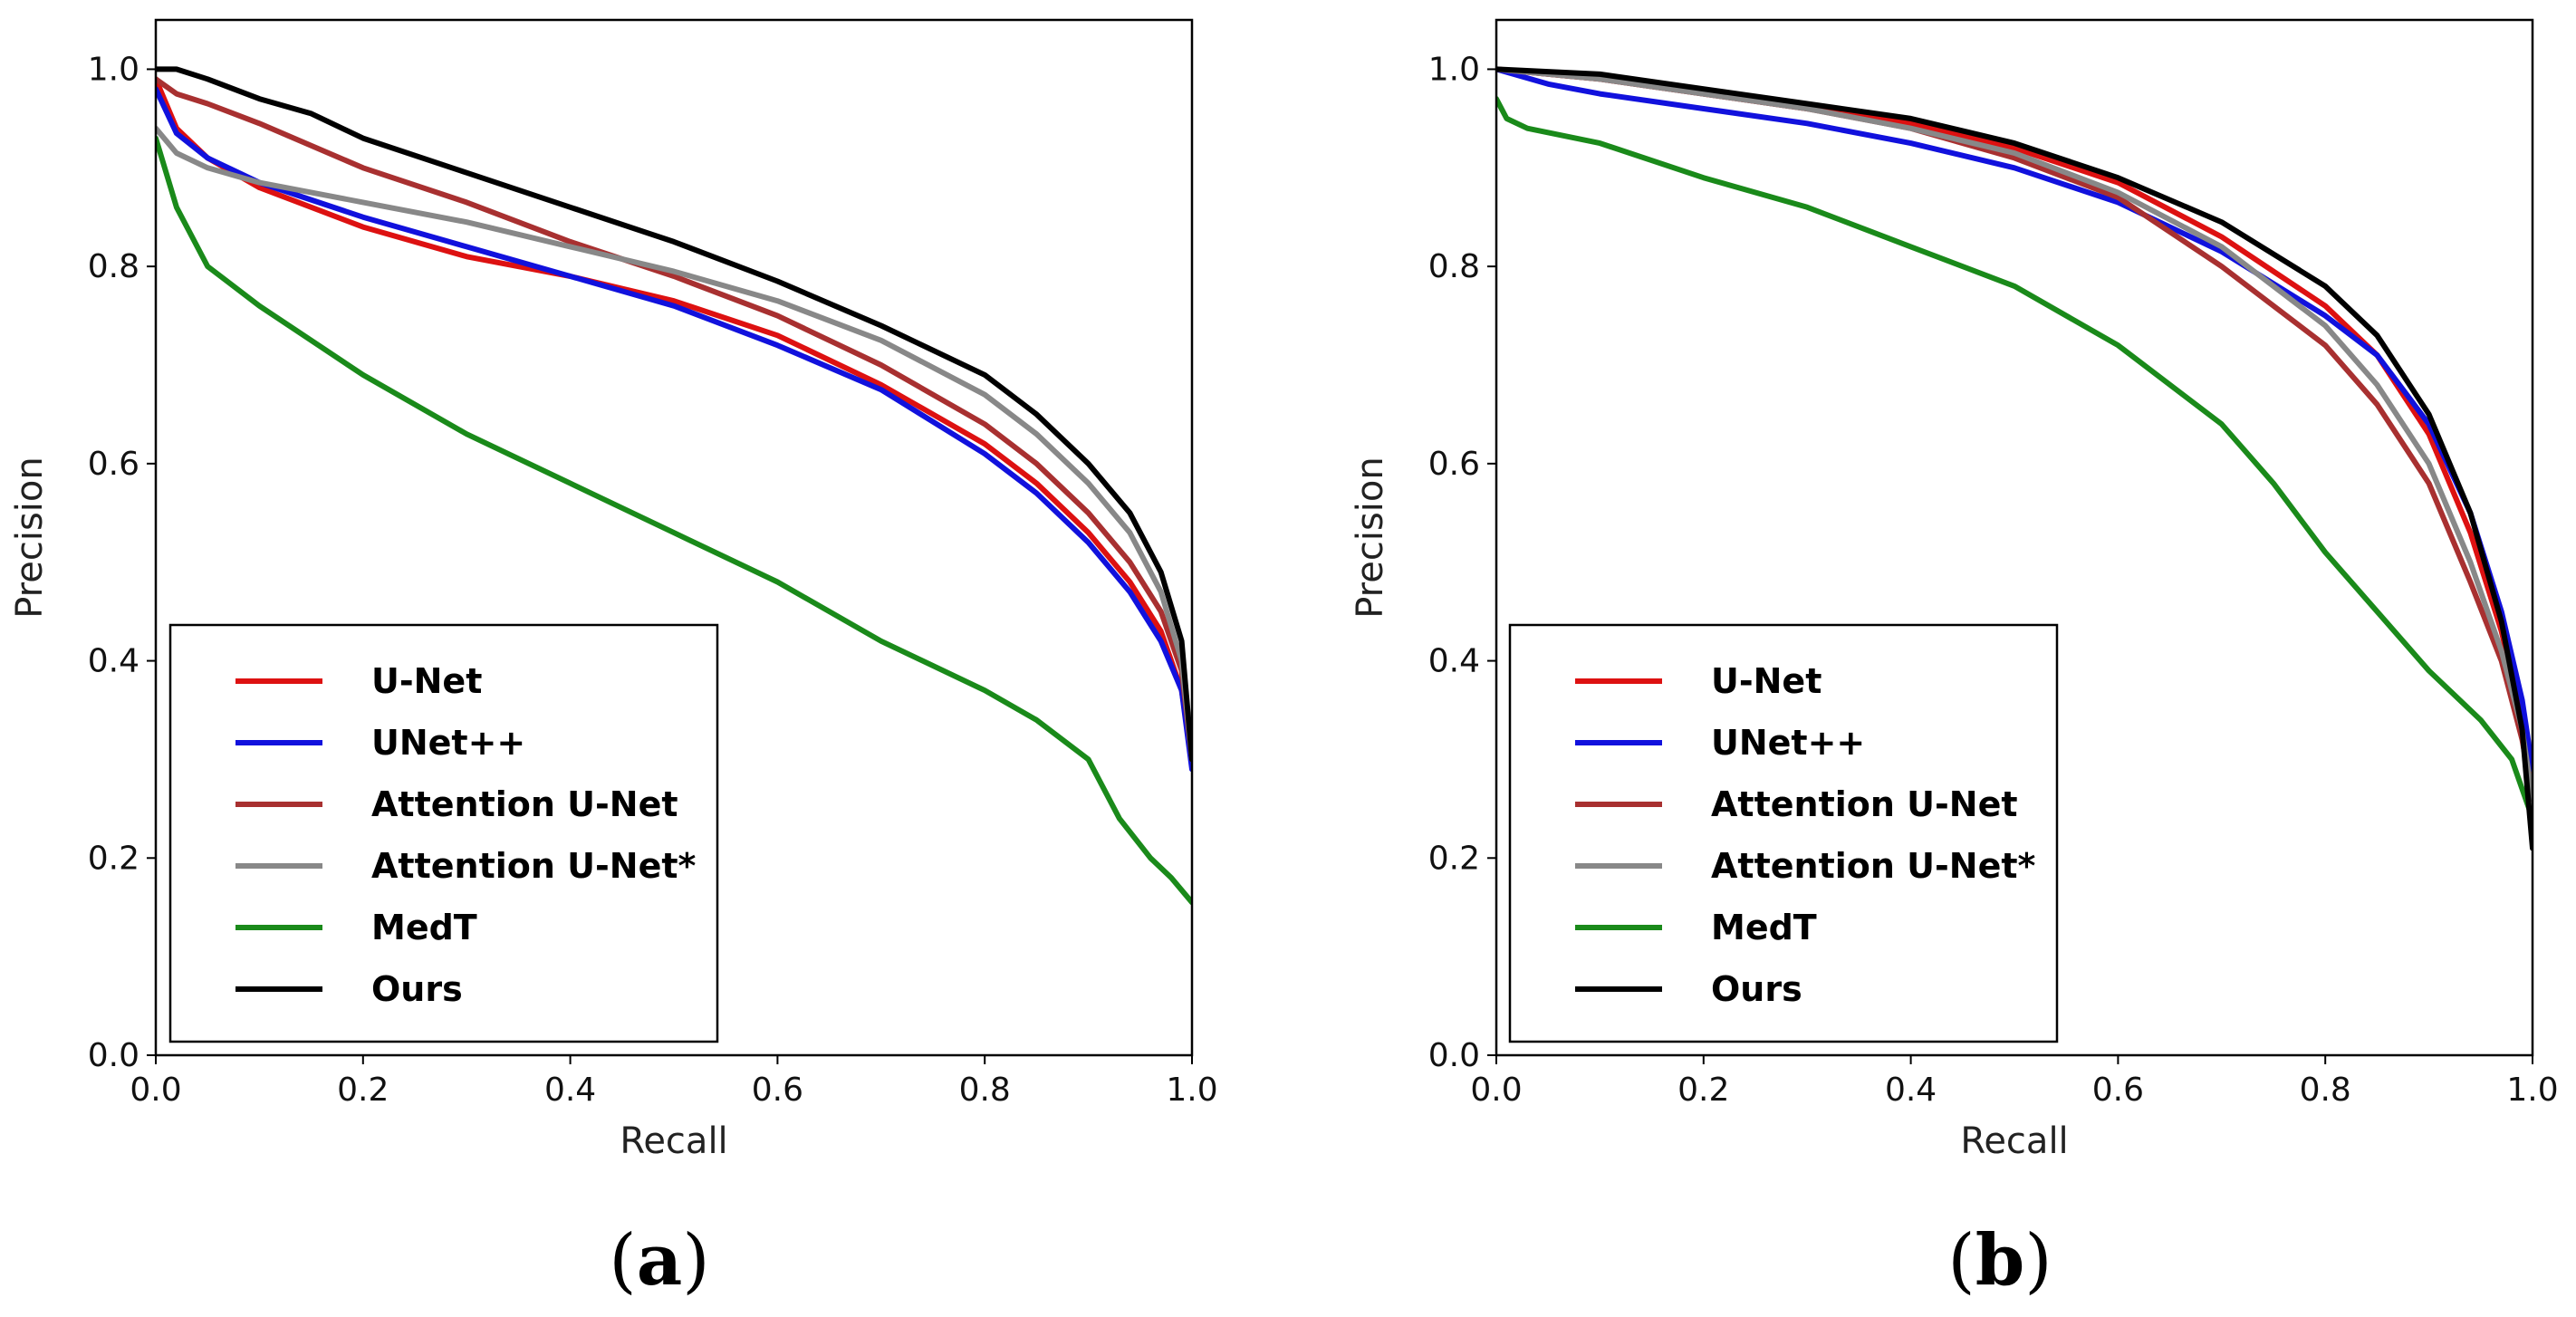 This screenshot has height=1317, width=2576. What do you see at coordinates (1999, 1260) in the screenshot?
I see `panel-caption: (b)` at bounding box center [1999, 1260].